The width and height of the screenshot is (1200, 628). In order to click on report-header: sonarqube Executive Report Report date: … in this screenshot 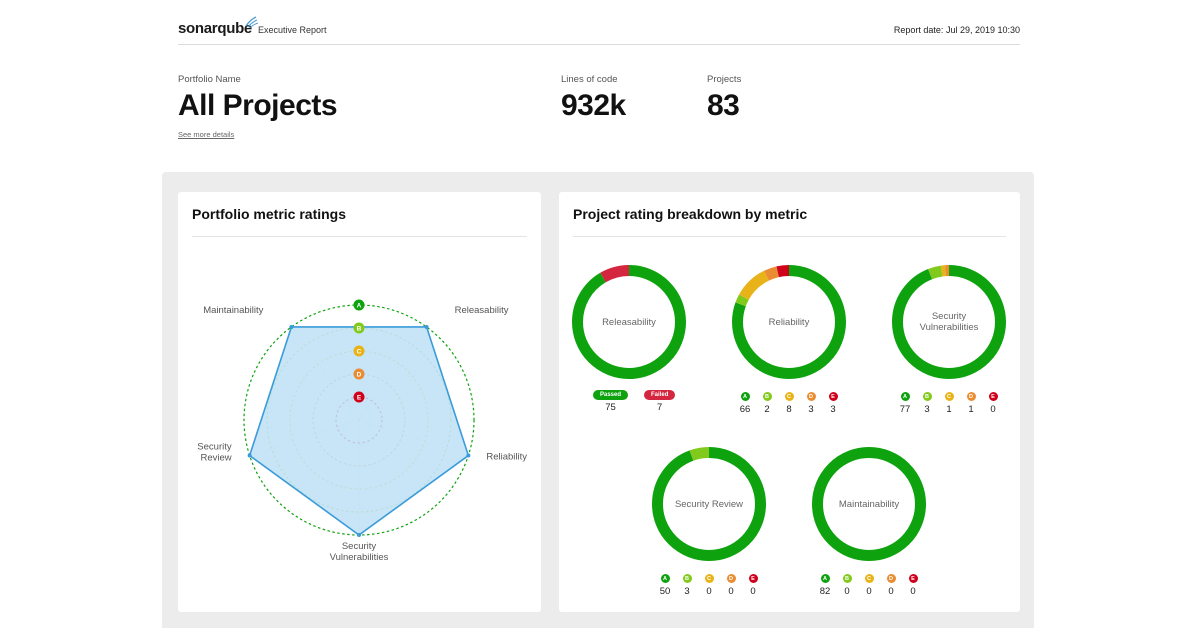, I will do `click(599, 30)`.